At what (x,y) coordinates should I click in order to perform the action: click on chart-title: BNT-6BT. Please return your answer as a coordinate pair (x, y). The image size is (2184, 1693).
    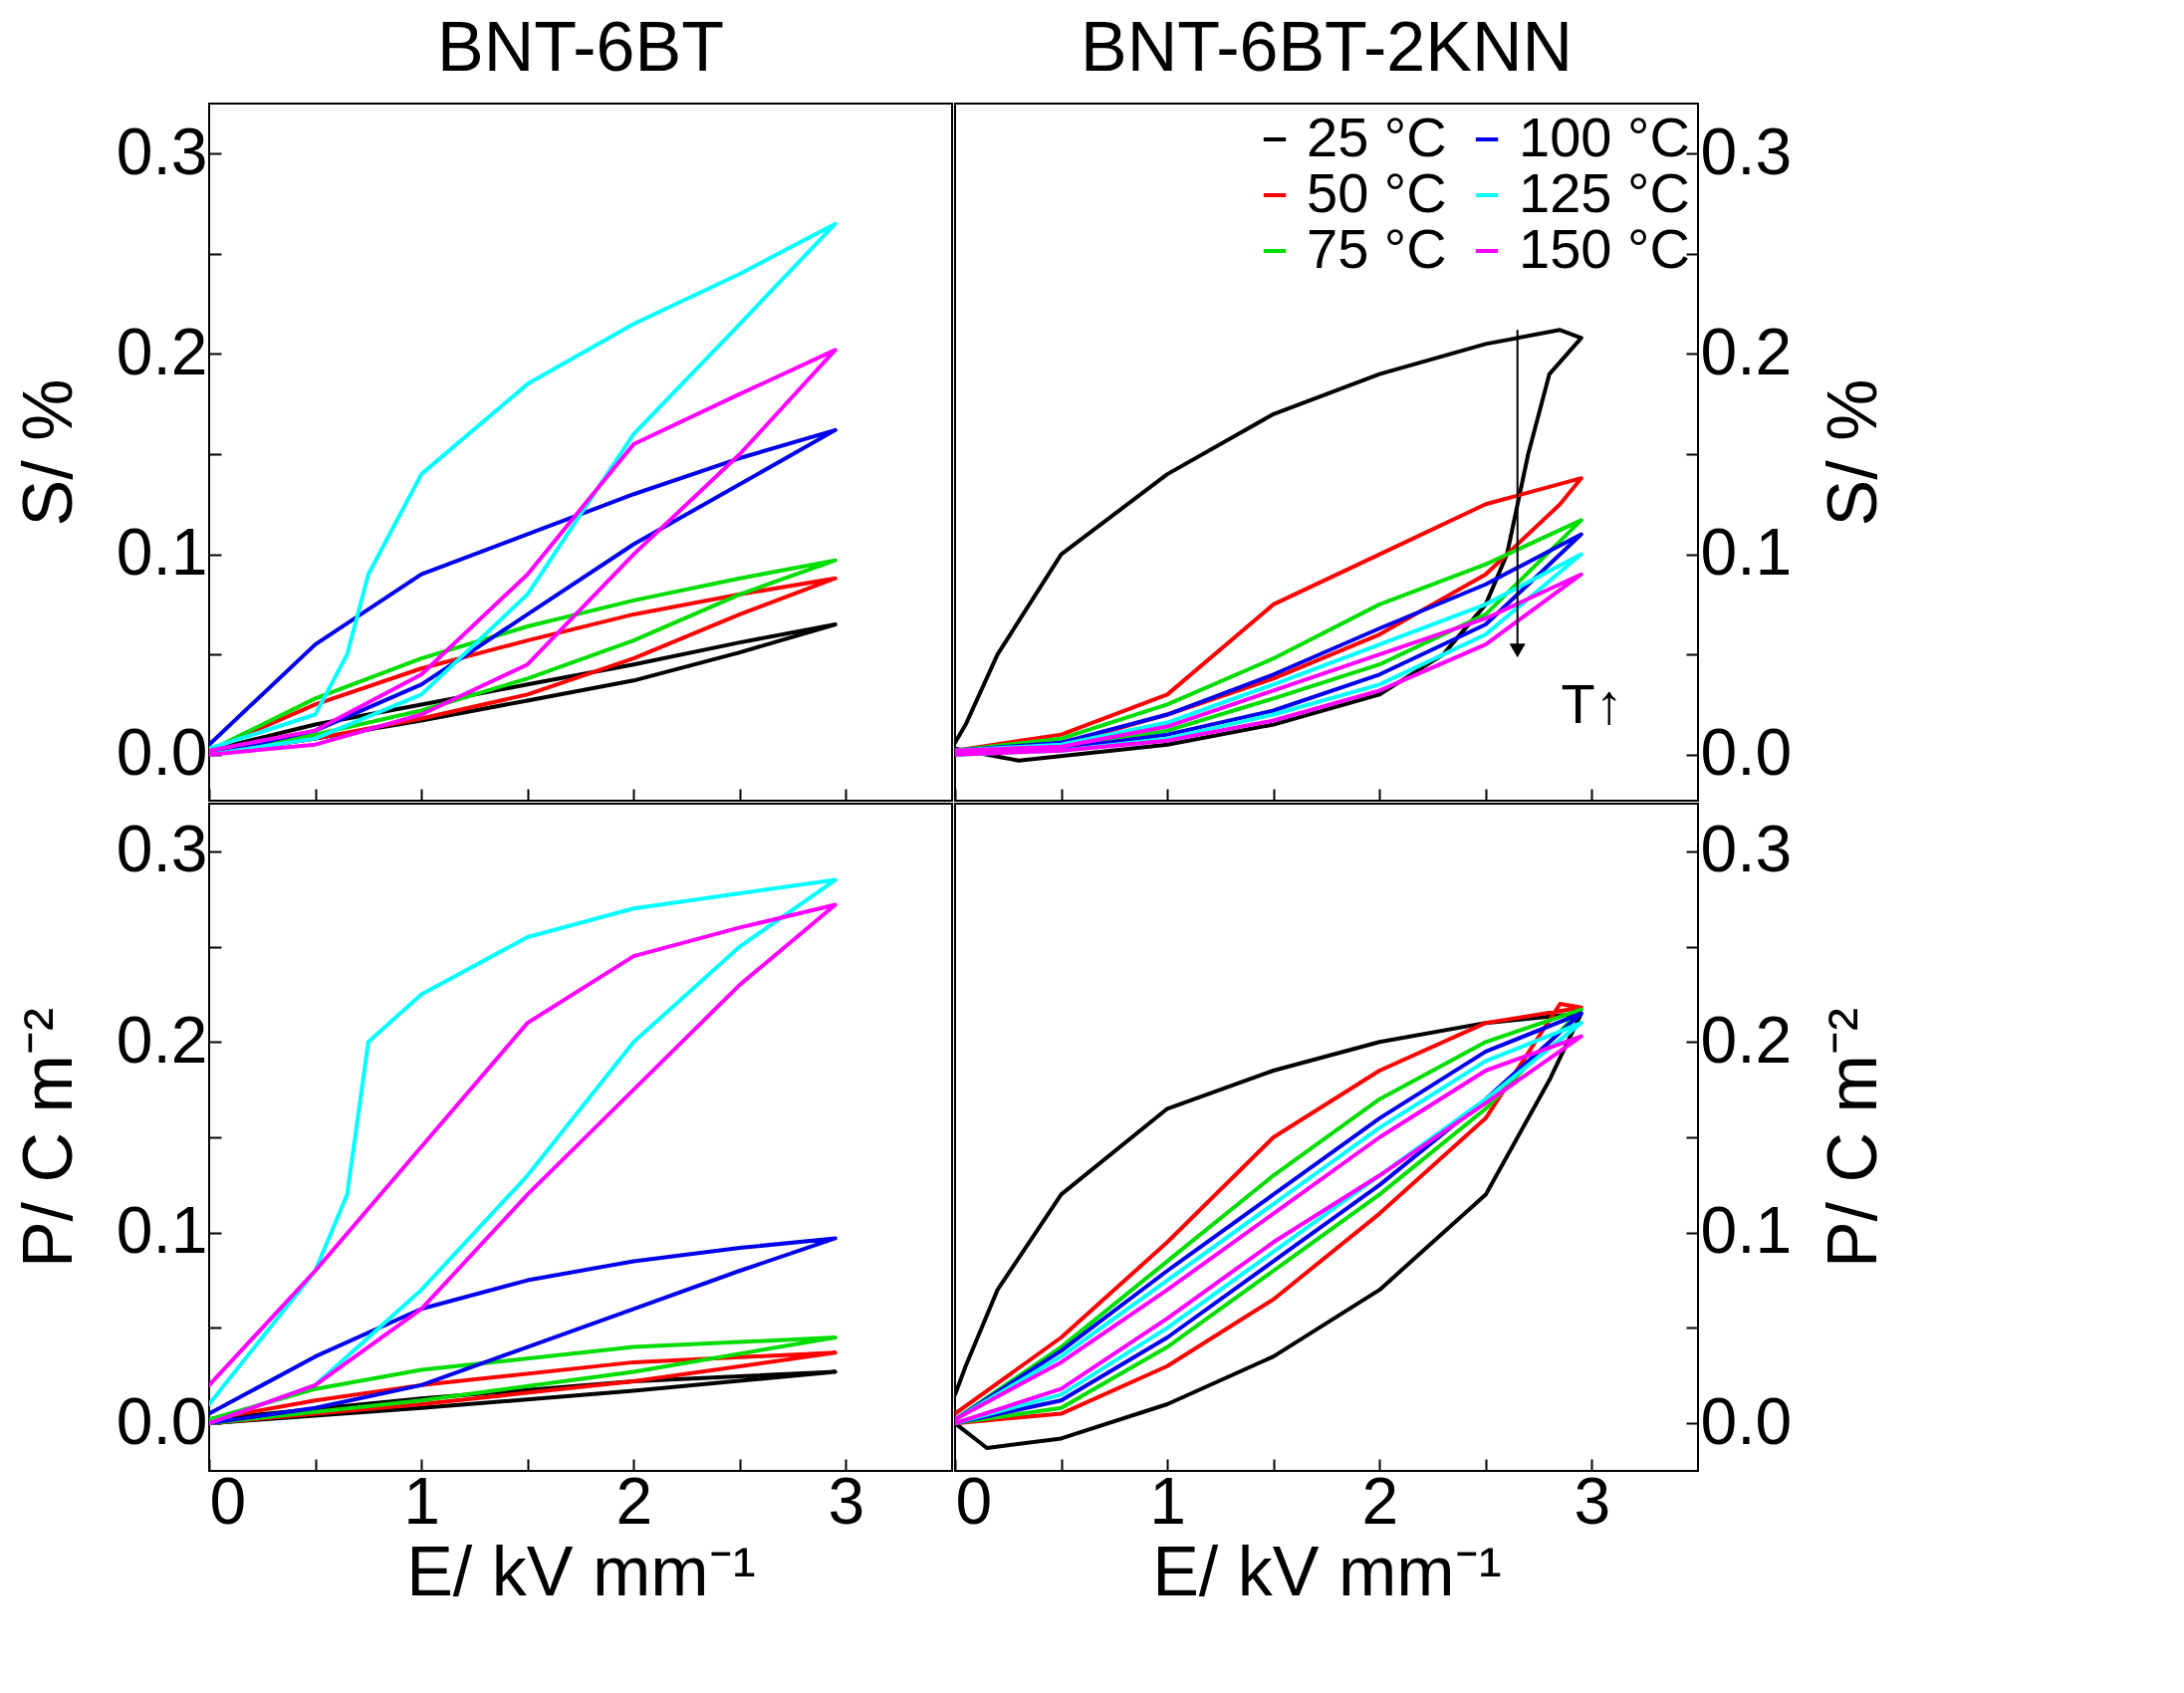
    Looking at the image, I should click on (580, 47).